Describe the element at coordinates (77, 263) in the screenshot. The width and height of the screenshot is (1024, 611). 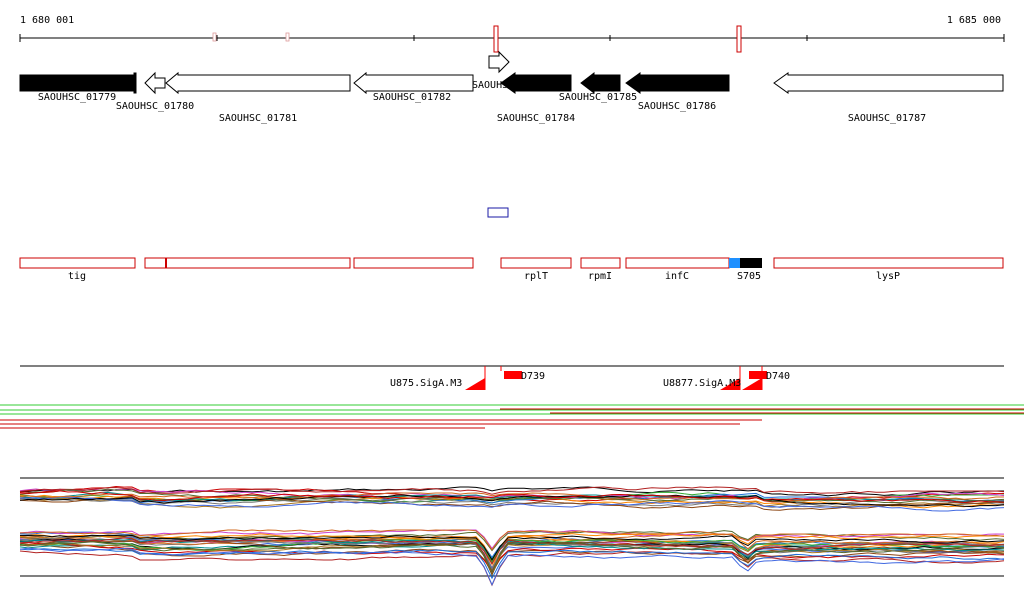
I see `transcript-tig` at that location.